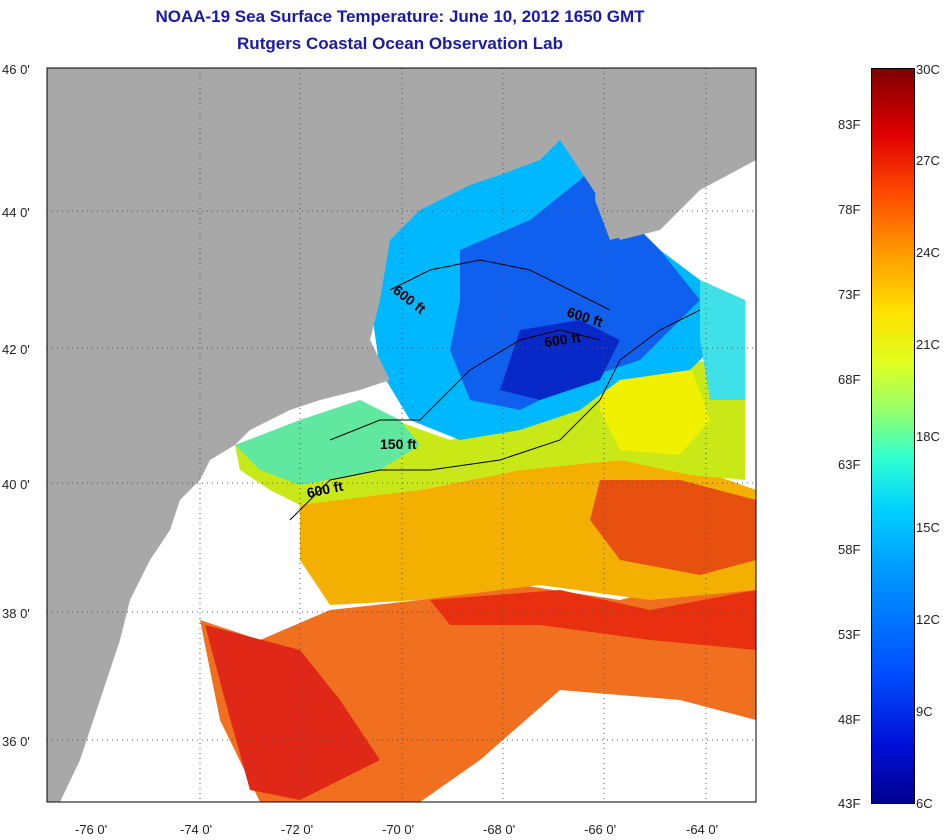 The height and width of the screenshot is (840, 944). Describe the element at coordinates (924, 711) in the screenshot. I see `colorbar-c-9: 9C` at that location.